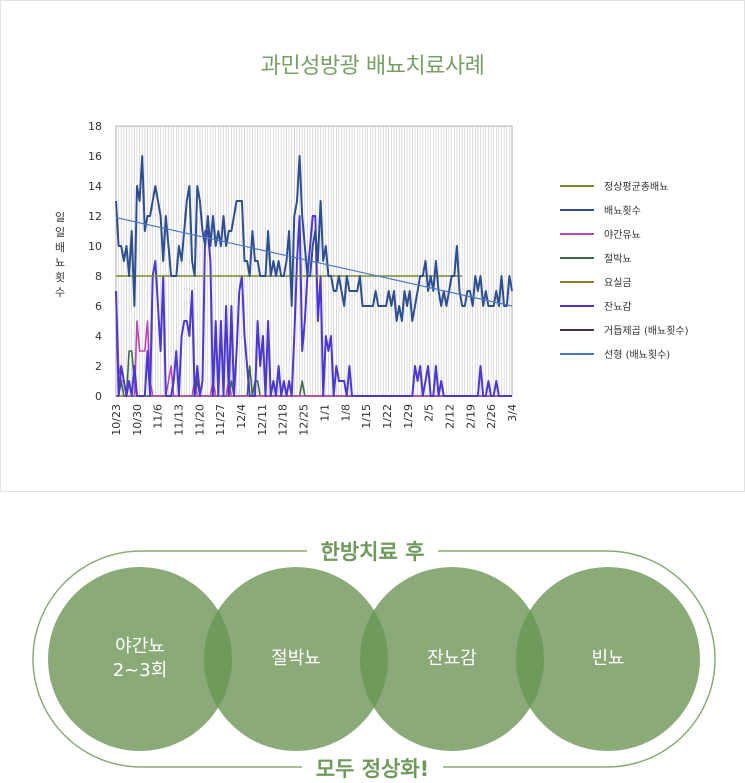 This screenshot has width=745, height=783. Describe the element at coordinates (98, 366) in the screenshot. I see `y-tick-label: 2` at that location.